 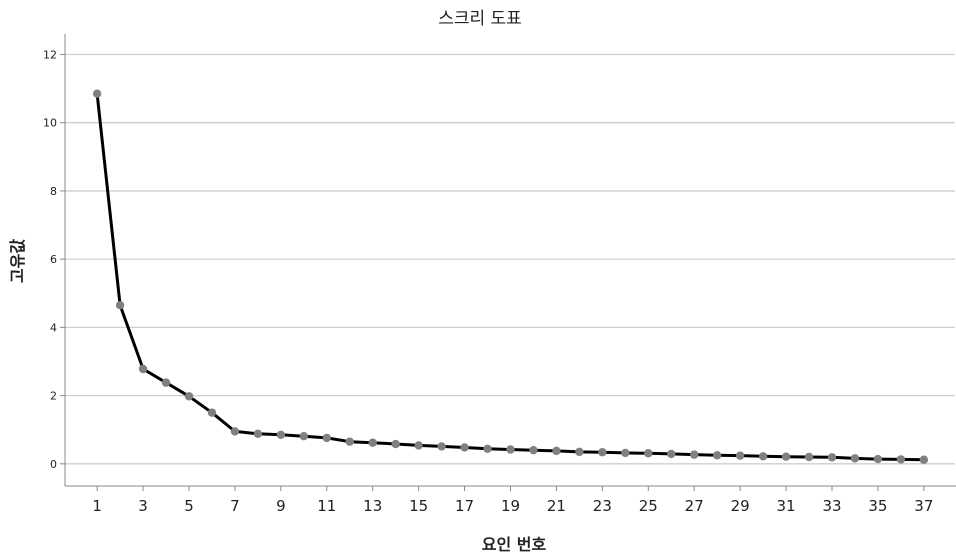 What do you see at coordinates (556, 506) in the screenshot?
I see `x-tick-label-21: 21` at bounding box center [556, 506].